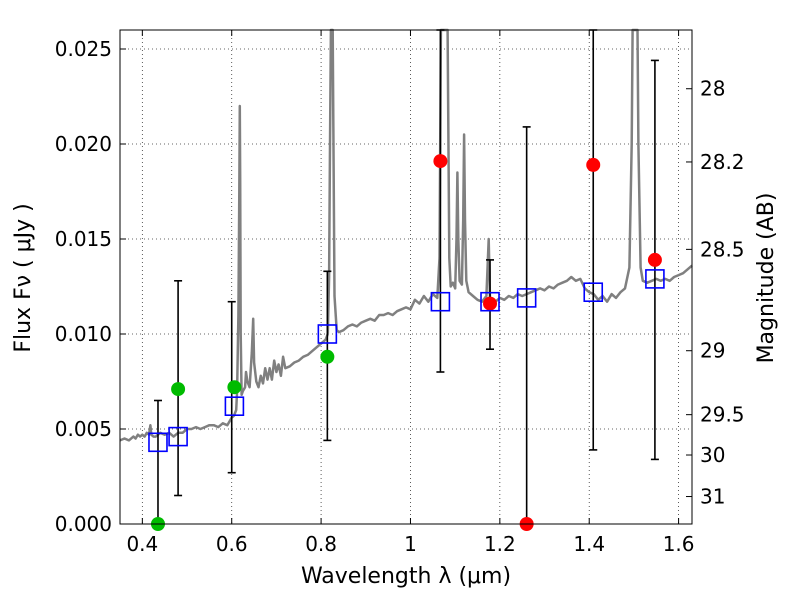  I want to click on x-axis-label: Wavelength λ (μm), so click(406, 576).